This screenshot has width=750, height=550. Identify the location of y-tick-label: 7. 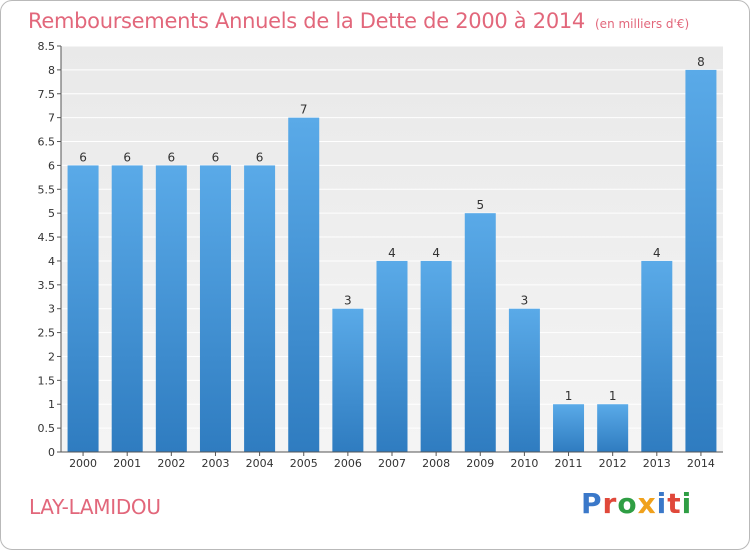
(51, 118).